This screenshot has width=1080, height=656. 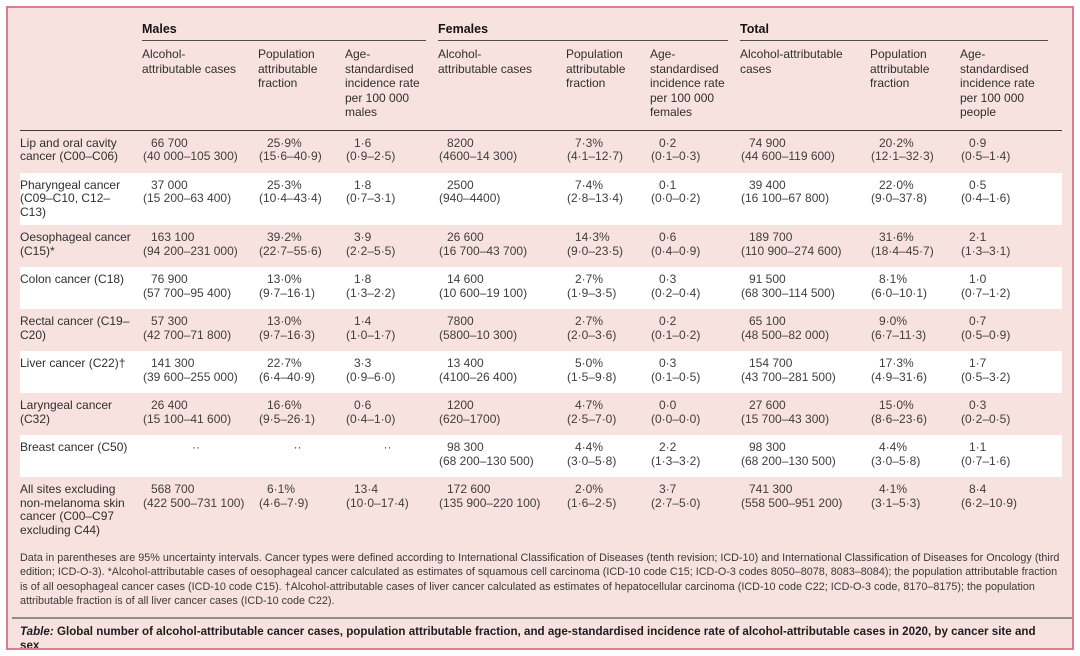 I want to click on data-cell: 1·8 (1·3–2·2), so click(x=391, y=286).